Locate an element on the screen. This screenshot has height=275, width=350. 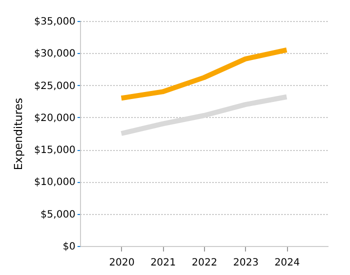
x-tick-label: 2024 is located at coordinates (287, 263).